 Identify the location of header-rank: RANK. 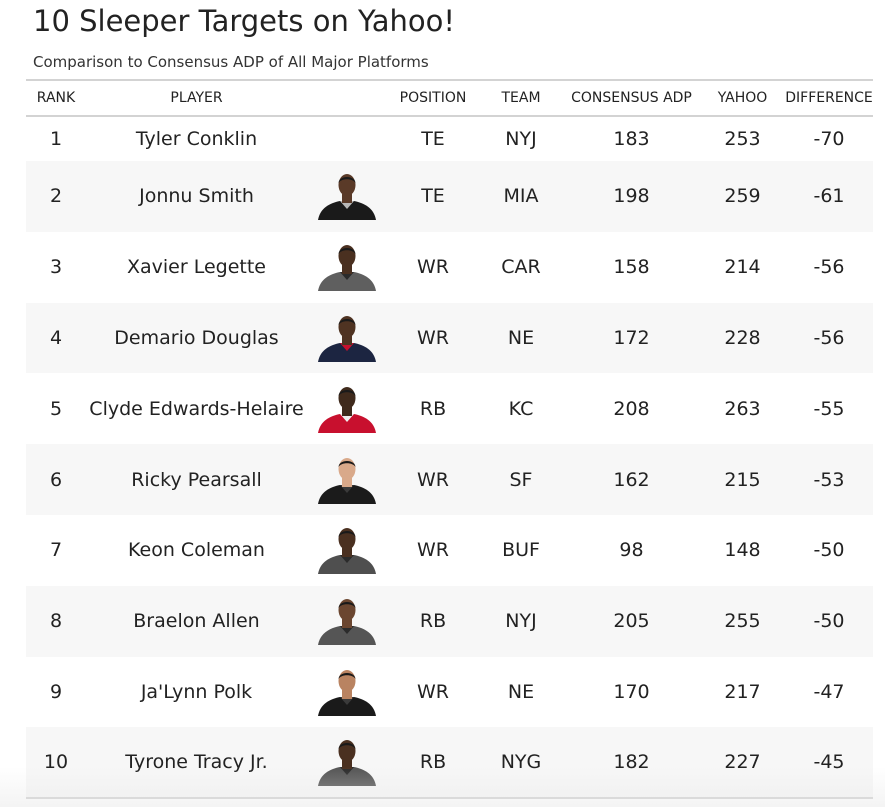
(56, 98).